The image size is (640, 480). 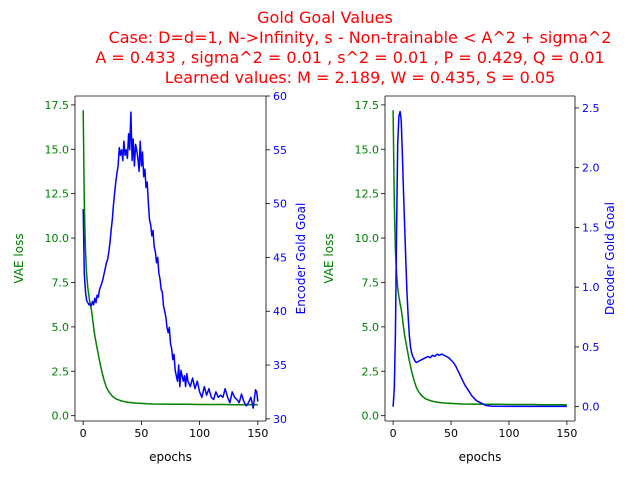 I want to click on right-y-tick-label: 60, so click(x=280, y=96).